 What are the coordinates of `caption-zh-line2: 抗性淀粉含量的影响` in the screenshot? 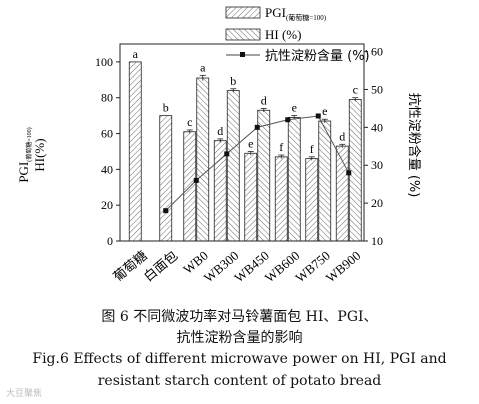 It's located at (239, 338).